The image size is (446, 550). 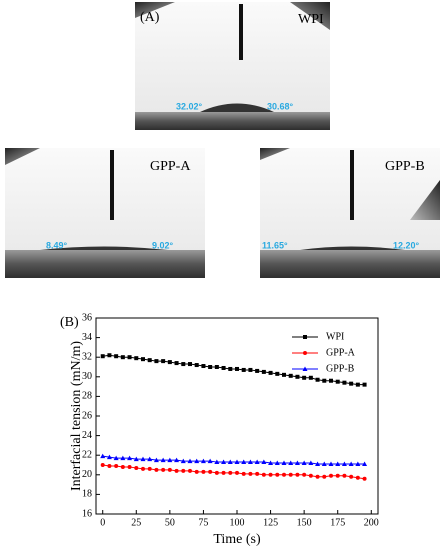 I want to click on y-tick-label: 28, so click(x=87, y=396).